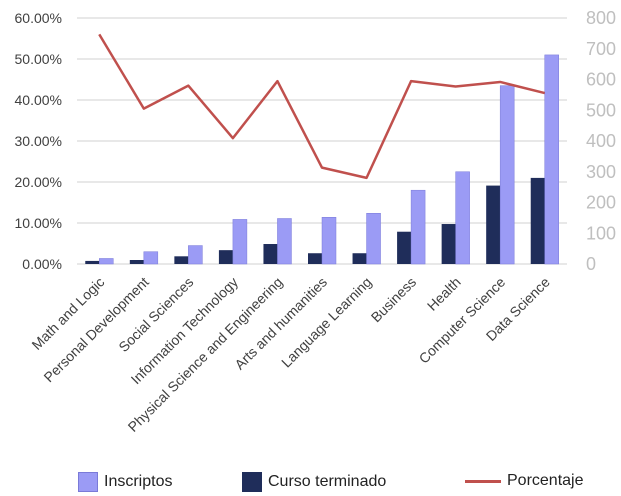 The height and width of the screenshot is (496, 621). I want to click on y-right-tick-label: 500, so click(601, 110).